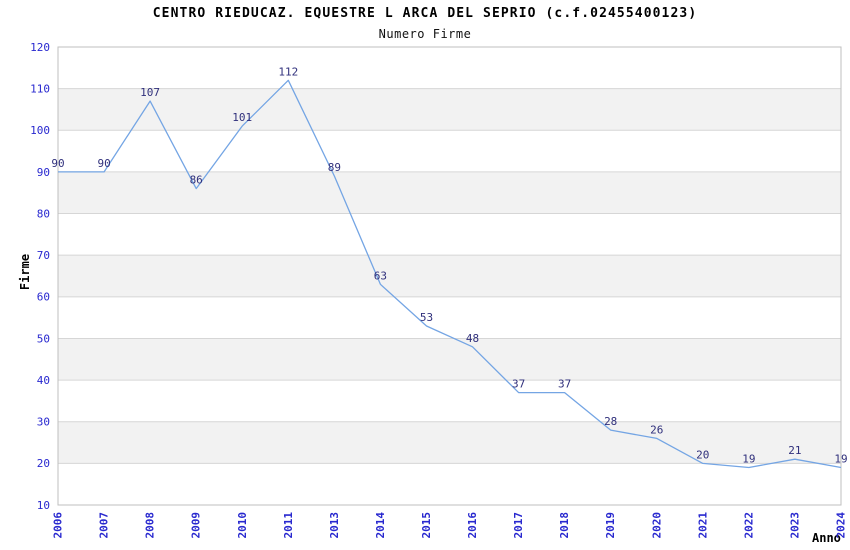  What do you see at coordinates (242, 525) in the screenshot?
I see `x-tick-label: 2010` at bounding box center [242, 525].